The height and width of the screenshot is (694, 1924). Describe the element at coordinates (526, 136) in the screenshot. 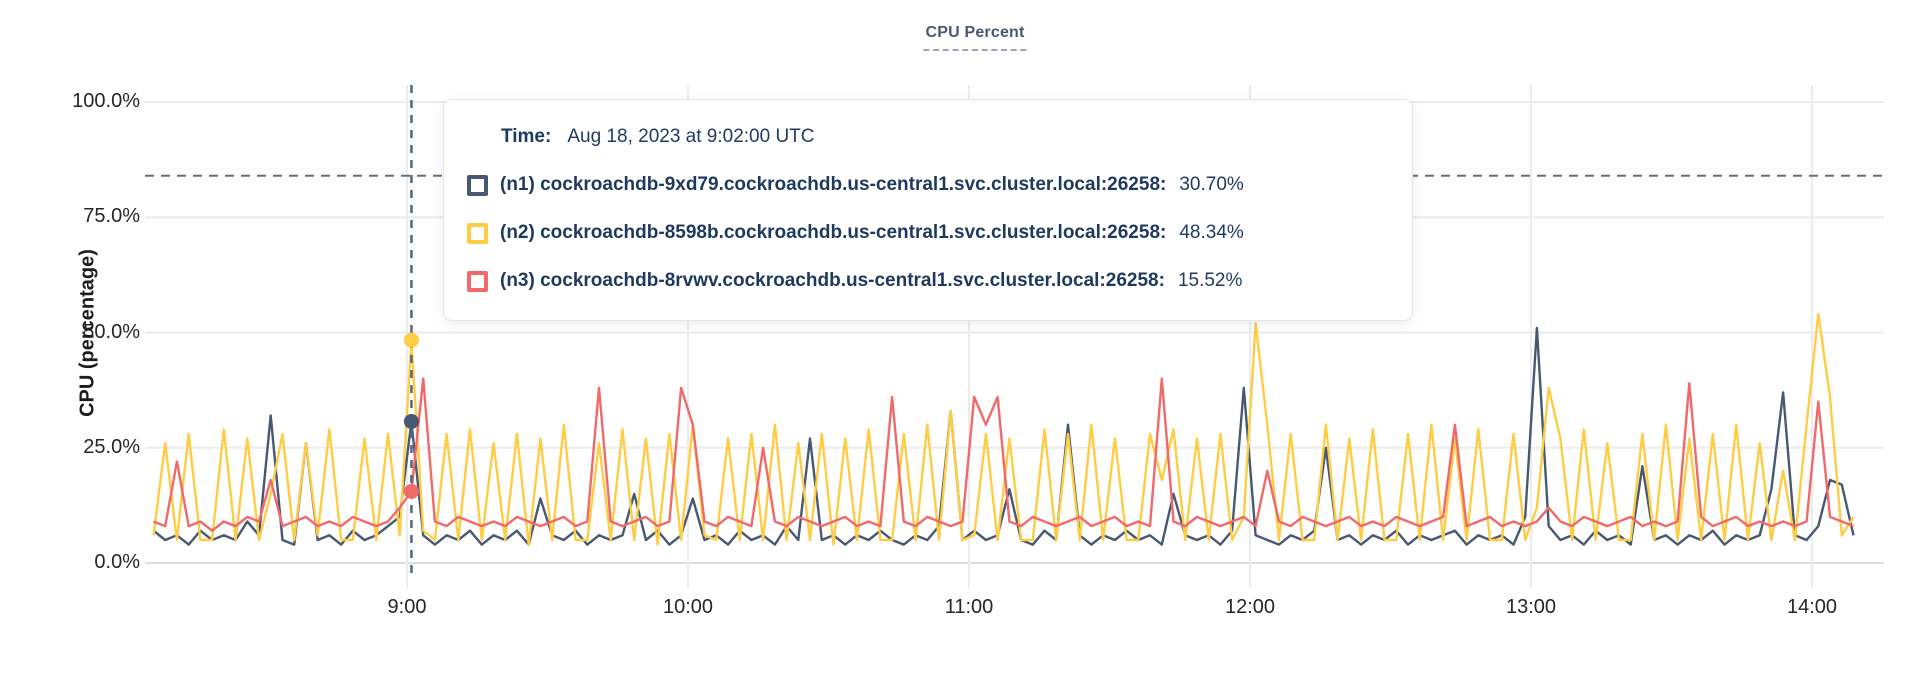

I see `tooltip-time-label: Time:` at that location.